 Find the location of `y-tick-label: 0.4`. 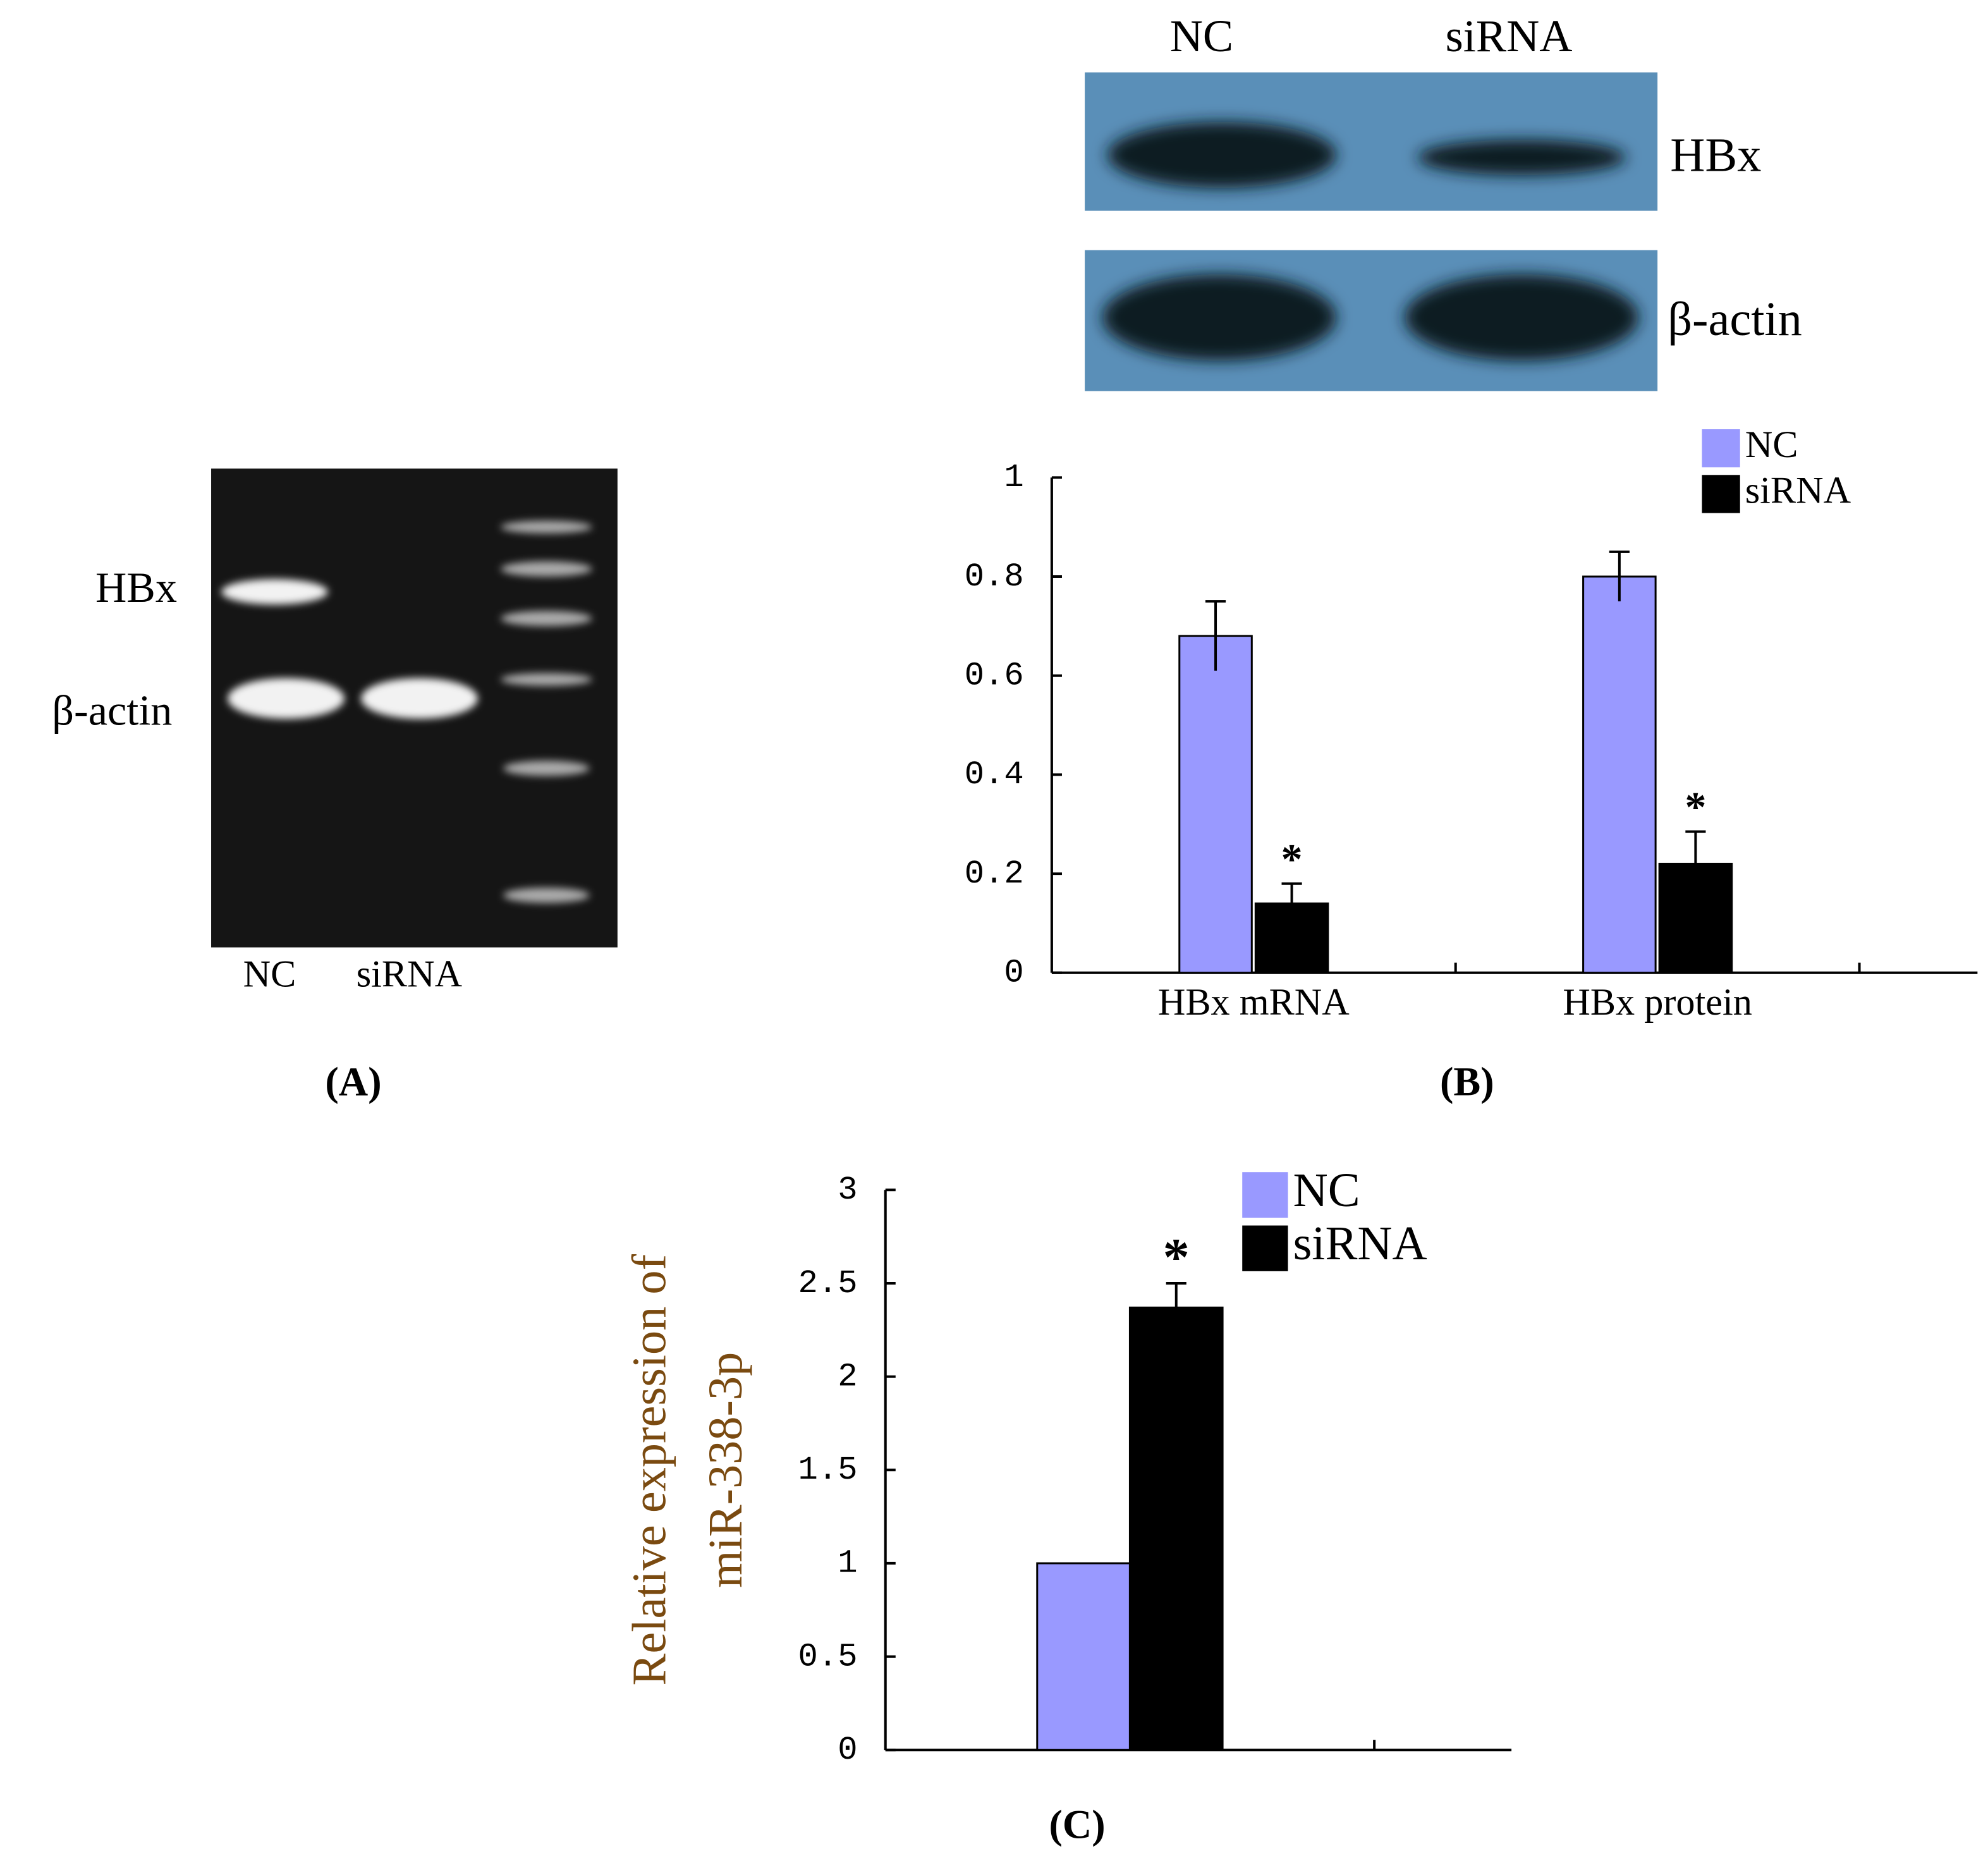

y-tick-label: 0.4 is located at coordinates (994, 774).